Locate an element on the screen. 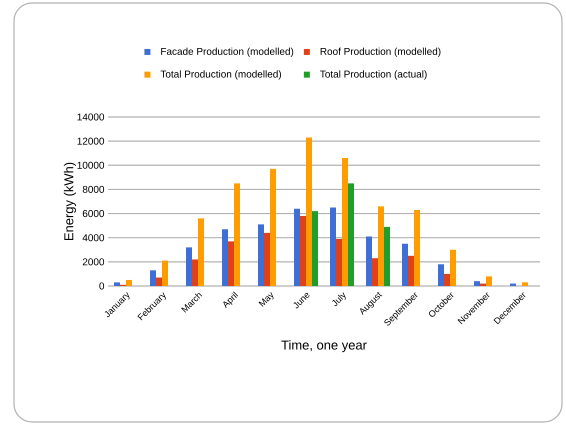  y-tick-label: 2000 is located at coordinates (93, 262).